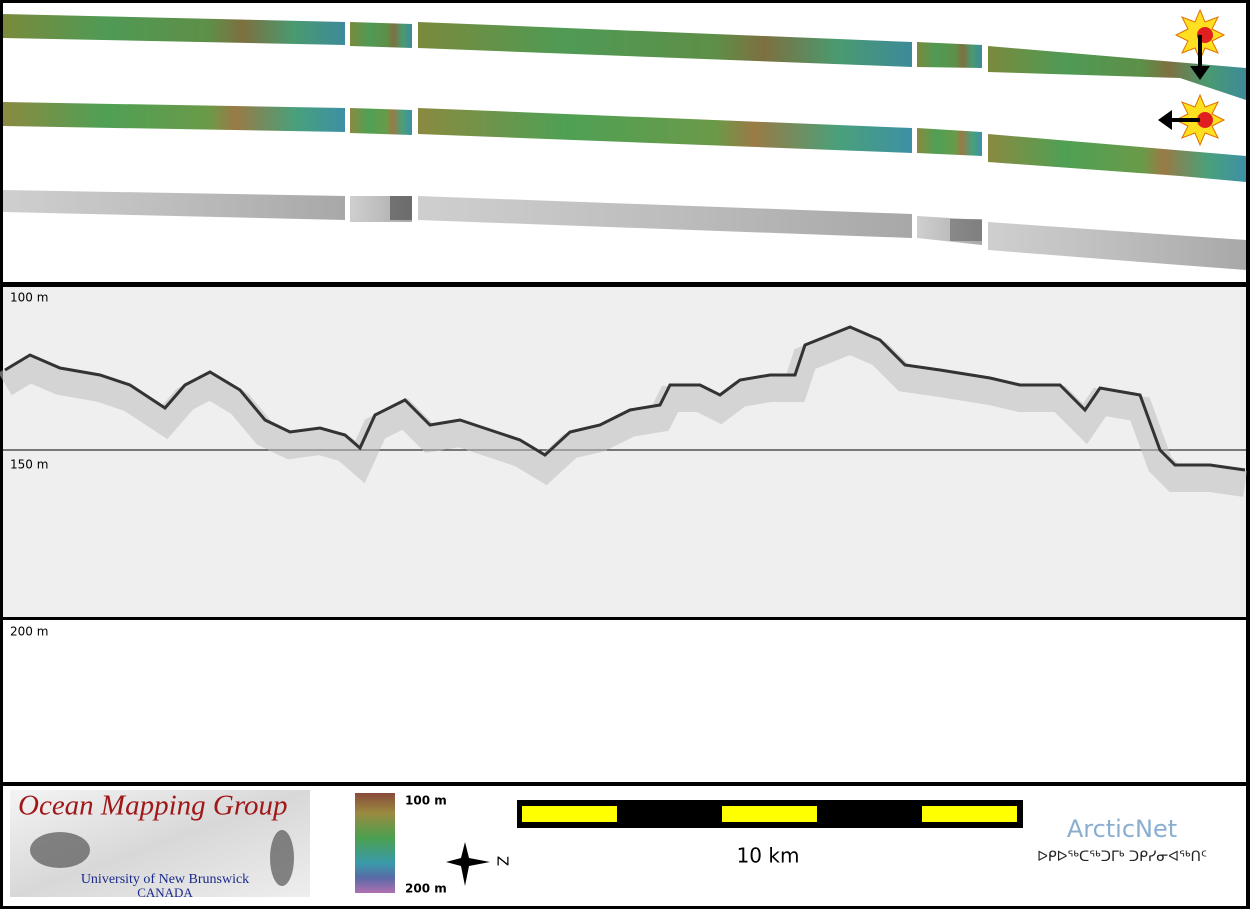 The width and height of the screenshot is (1250, 909). What do you see at coordinates (770, 814) in the screenshot?
I see `scale-bar` at bounding box center [770, 814].